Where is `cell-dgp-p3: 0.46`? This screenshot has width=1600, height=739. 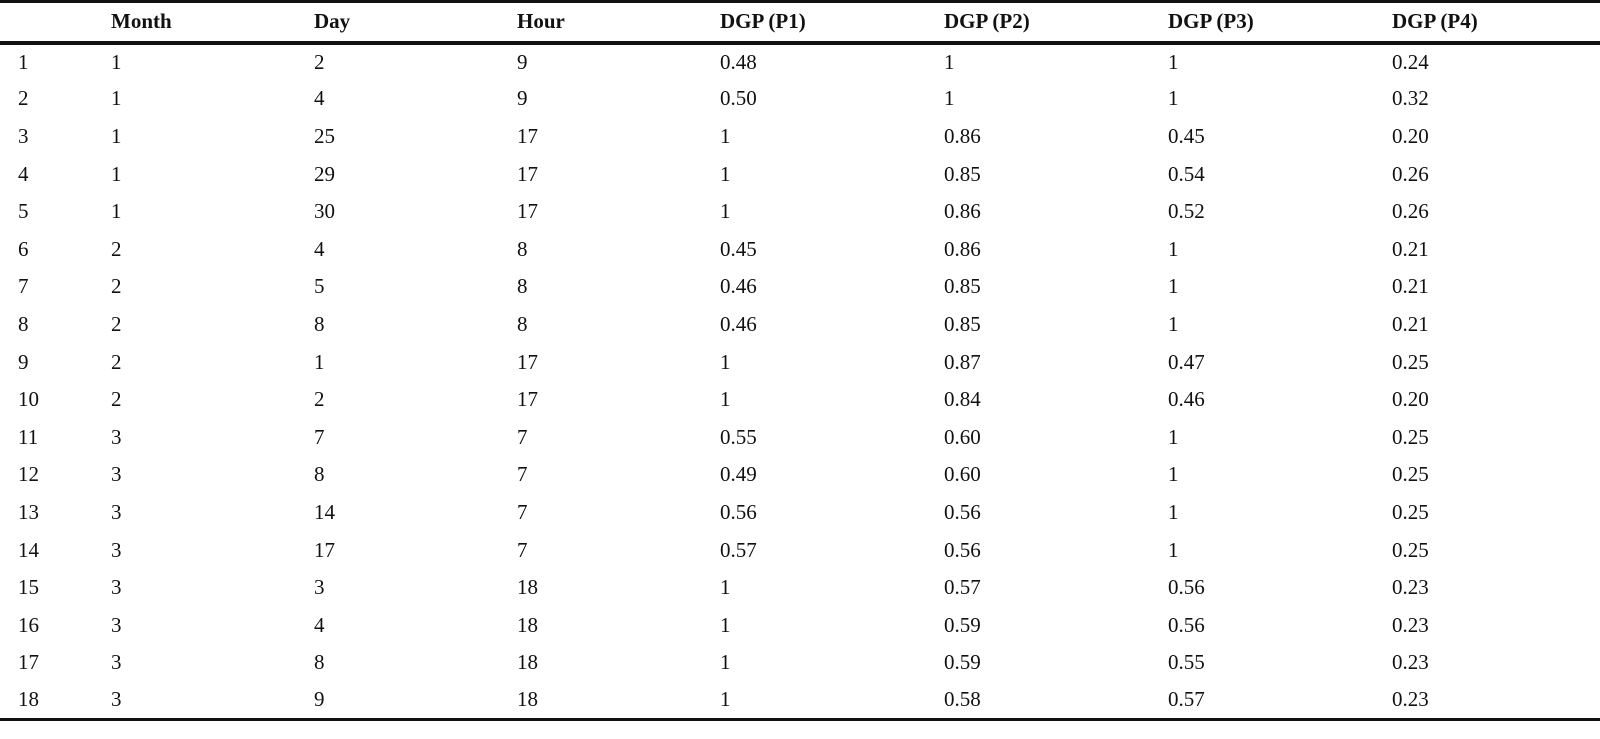 cell-dgp-p3: 0.46 is located at coordinates (1186, 399).